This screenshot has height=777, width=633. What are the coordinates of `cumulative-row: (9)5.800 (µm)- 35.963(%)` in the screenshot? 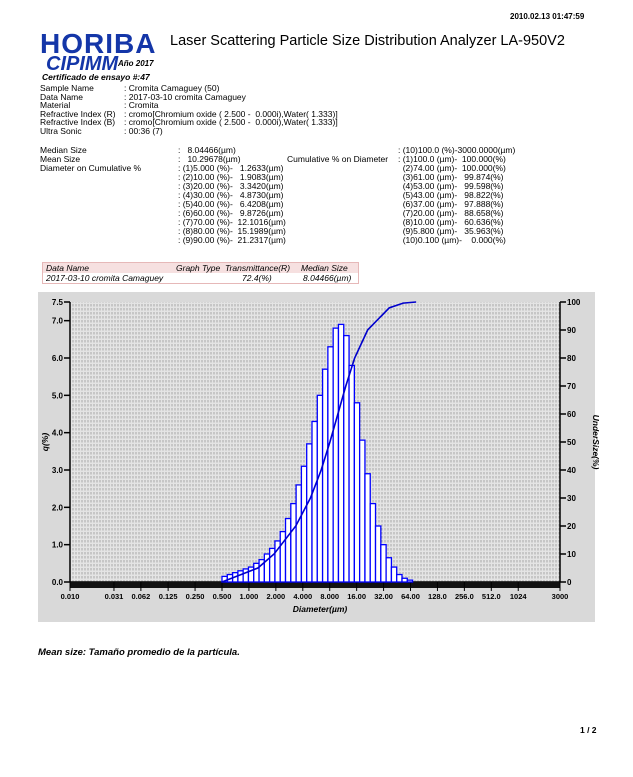 It's located at (451, 231).